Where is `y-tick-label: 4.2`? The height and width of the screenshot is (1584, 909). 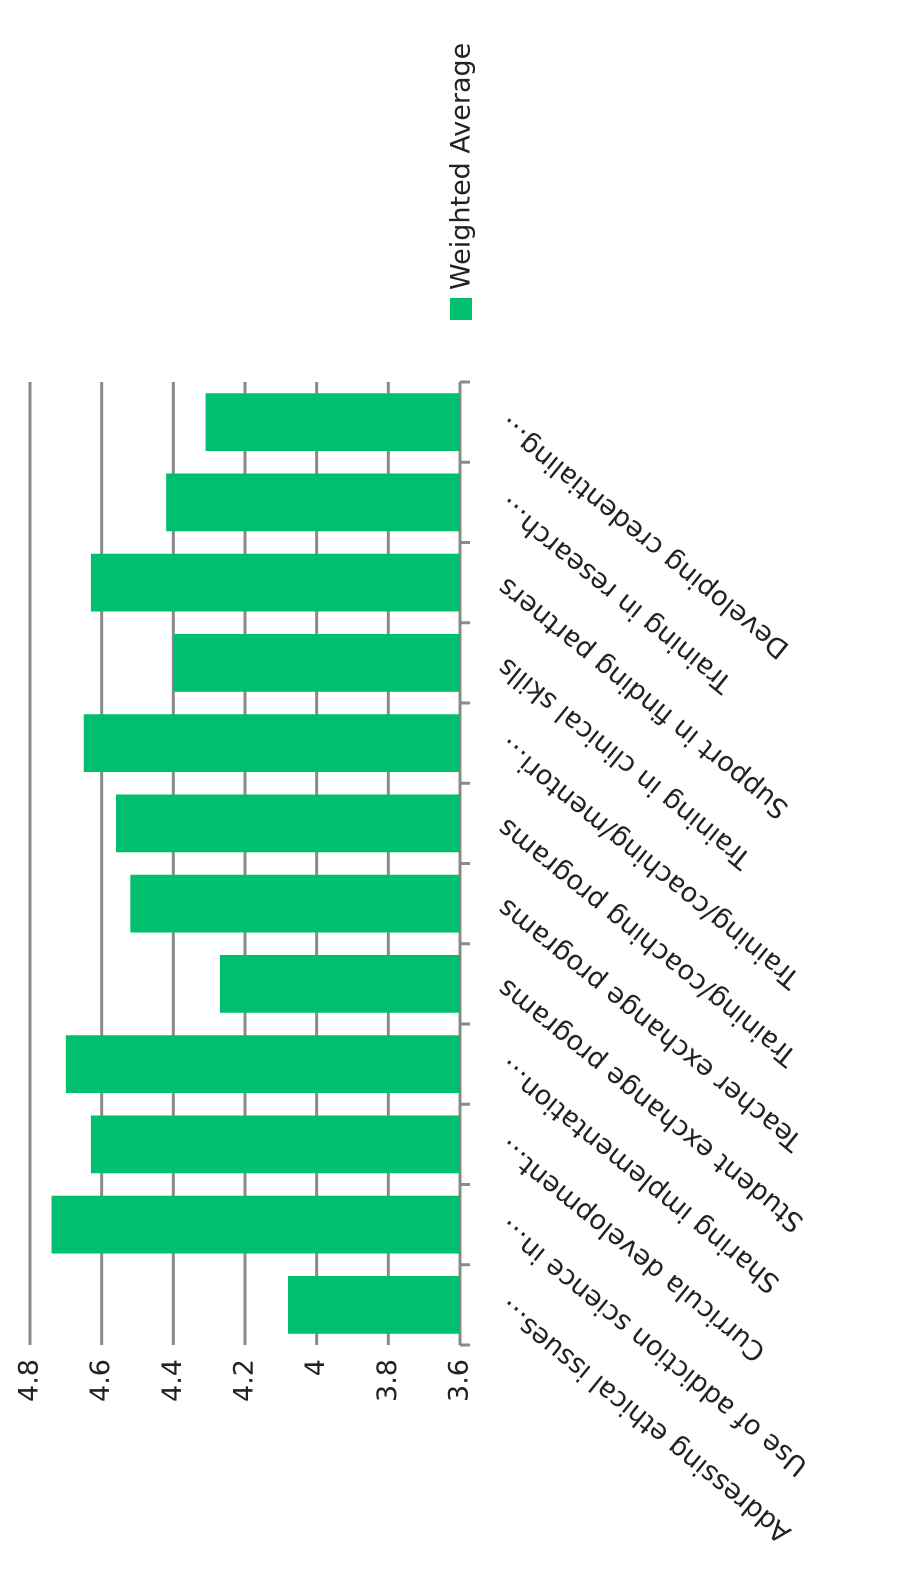
y-tick-label: 4.2 is located at coordinates (244, 1380).